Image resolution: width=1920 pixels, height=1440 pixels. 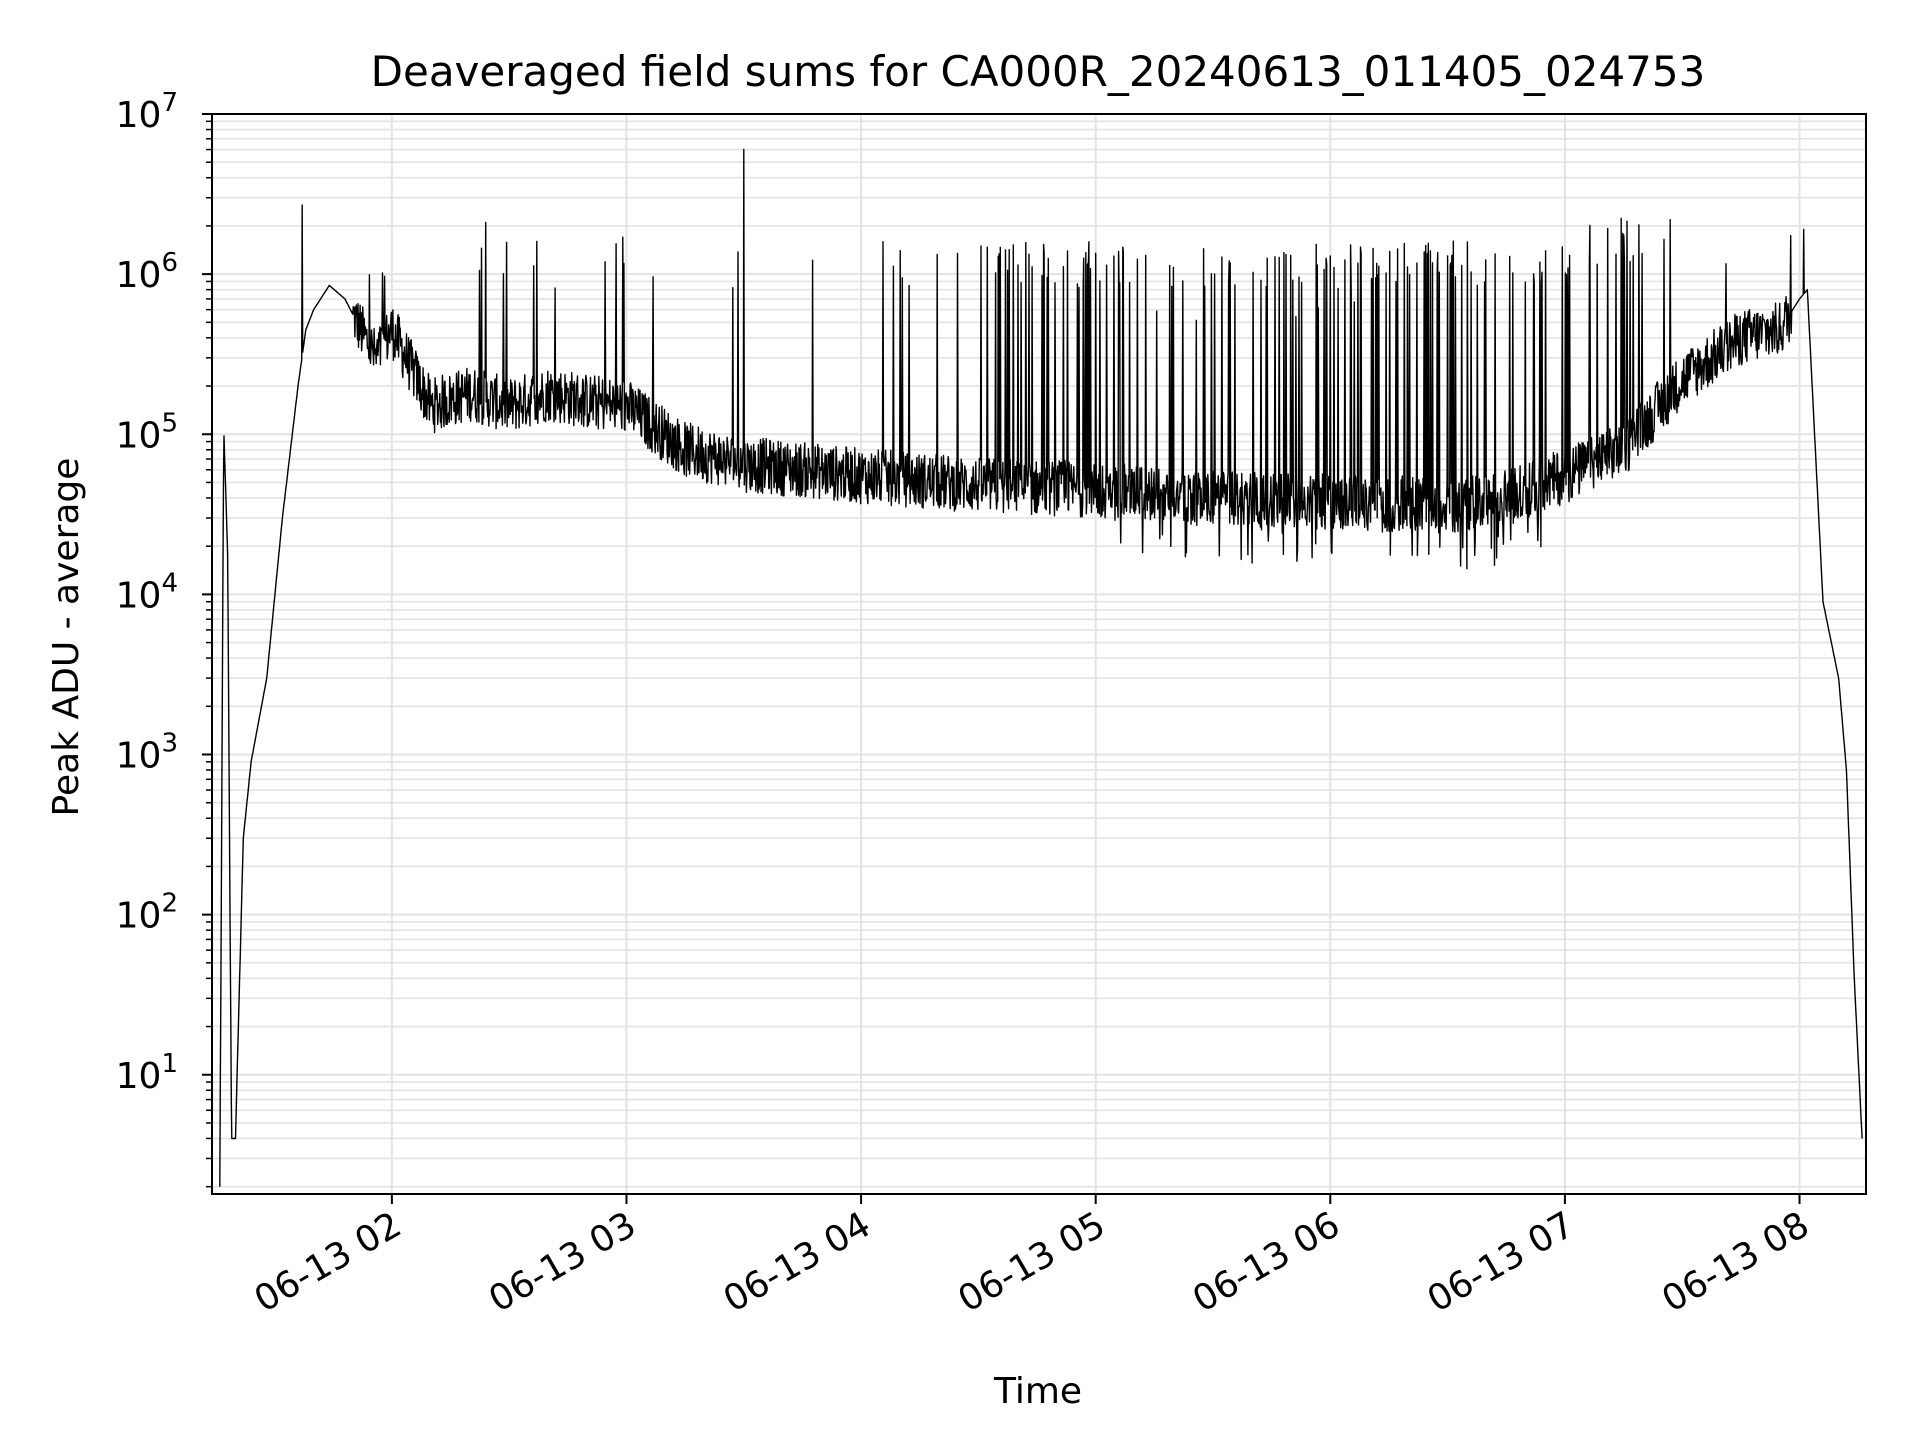 I want to click on y-tick-label: 10⁷, so click(x=147, y=112).